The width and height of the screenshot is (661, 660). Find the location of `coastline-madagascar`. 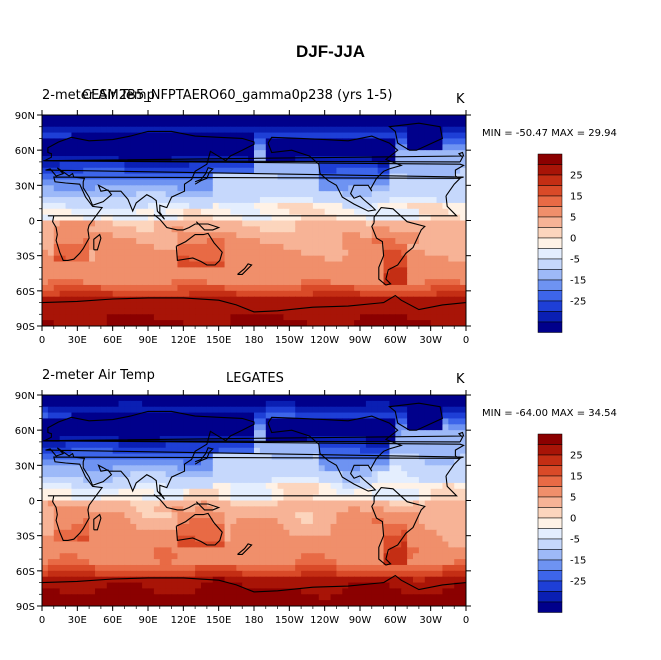

coastline-madagascar is located at coordinates (97, 242).